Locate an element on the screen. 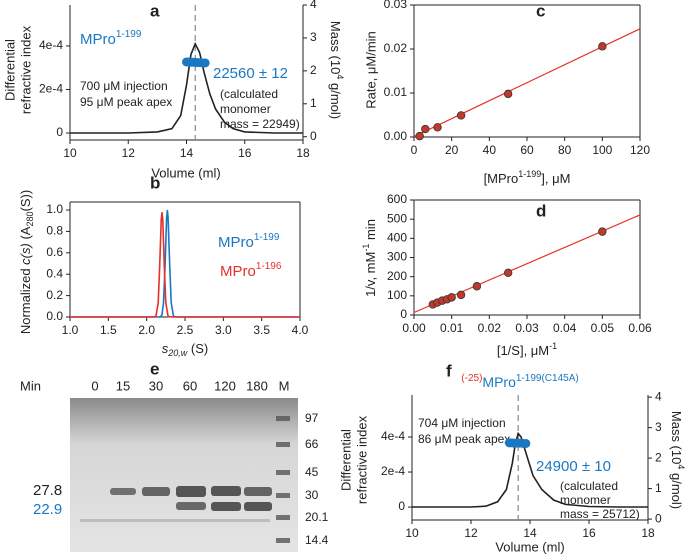 This screenshot has width=685, height=557. x-tick-label: 0.00 is located at coordinates (414, 328).